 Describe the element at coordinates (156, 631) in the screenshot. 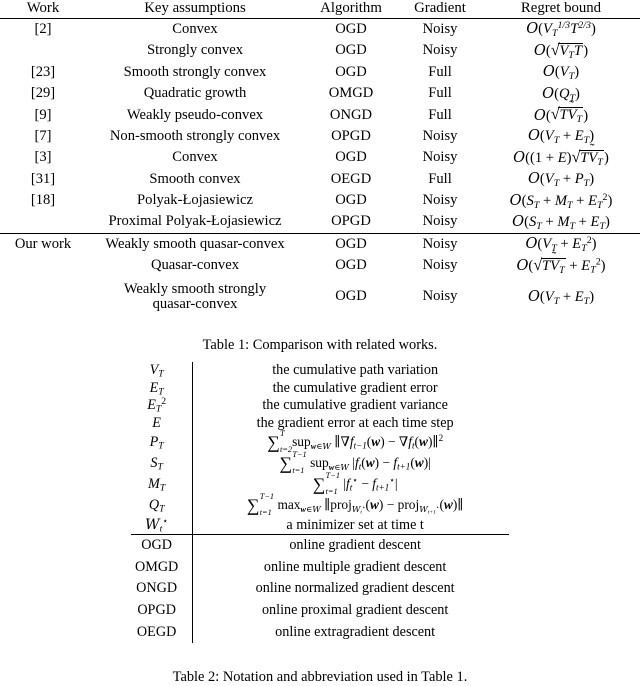

I see `abbreviation-name: OEGD` at that location.